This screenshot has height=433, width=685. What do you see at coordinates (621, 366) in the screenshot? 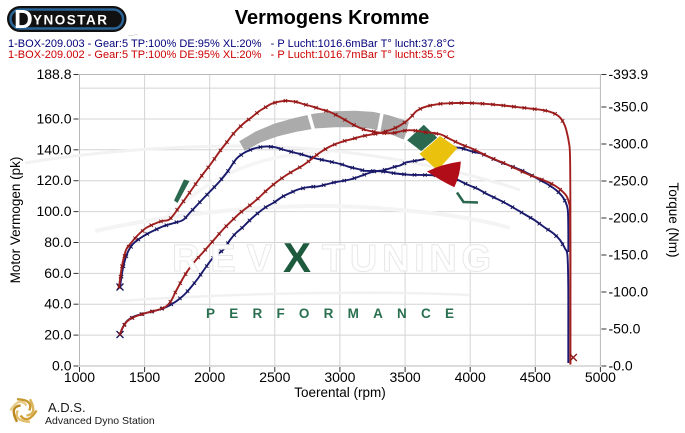
I see `svg-text: -0.0` at bounding box center [621, 366].